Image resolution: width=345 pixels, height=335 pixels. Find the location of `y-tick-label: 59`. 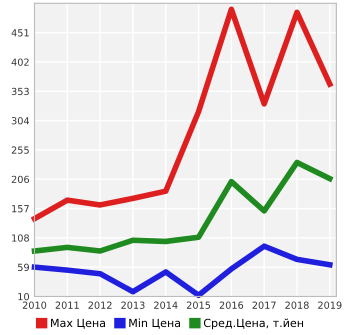

y-tick-label: 59 is located at coordinates (23, 267).